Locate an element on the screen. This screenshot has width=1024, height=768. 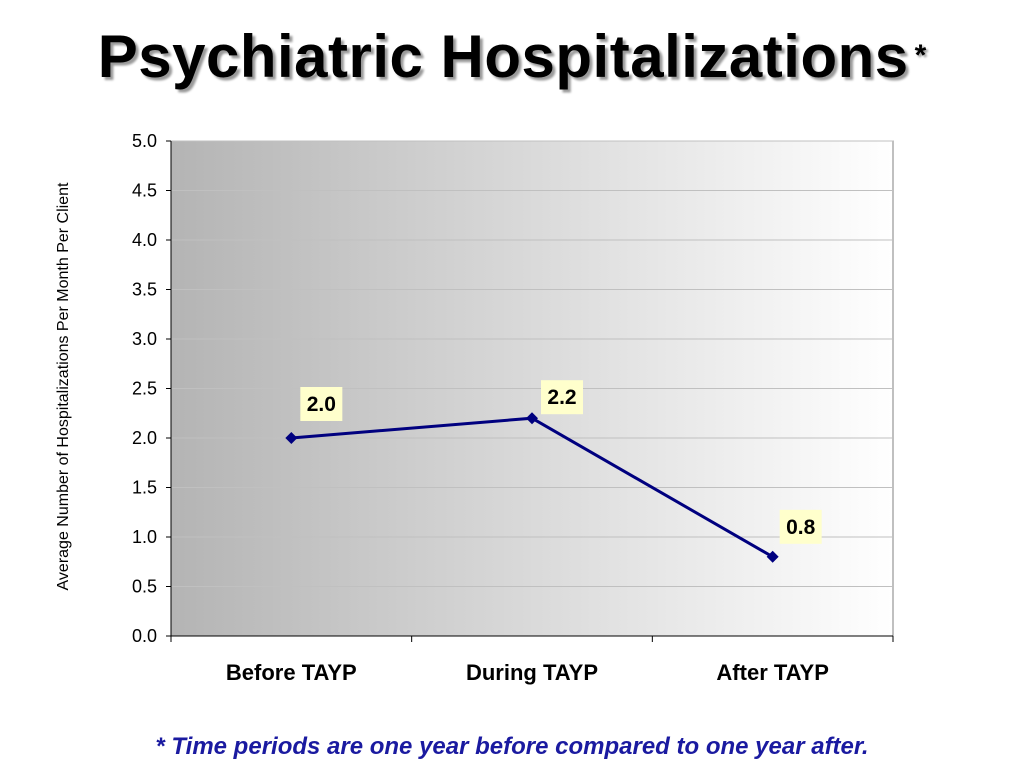
x-axis-categories: Before TAYP During TAYP After TAYP is located at coordinates (527, 672).